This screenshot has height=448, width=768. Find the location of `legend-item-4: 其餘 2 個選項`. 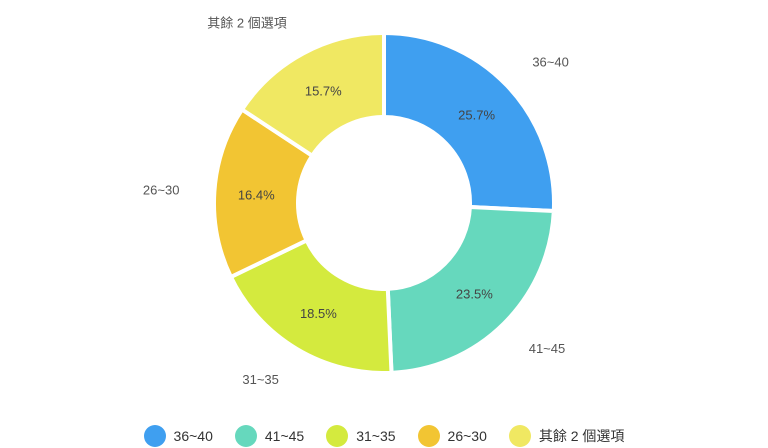

legend-item-4: 其餘 2 個選項 is located at coordinates (566, 436).